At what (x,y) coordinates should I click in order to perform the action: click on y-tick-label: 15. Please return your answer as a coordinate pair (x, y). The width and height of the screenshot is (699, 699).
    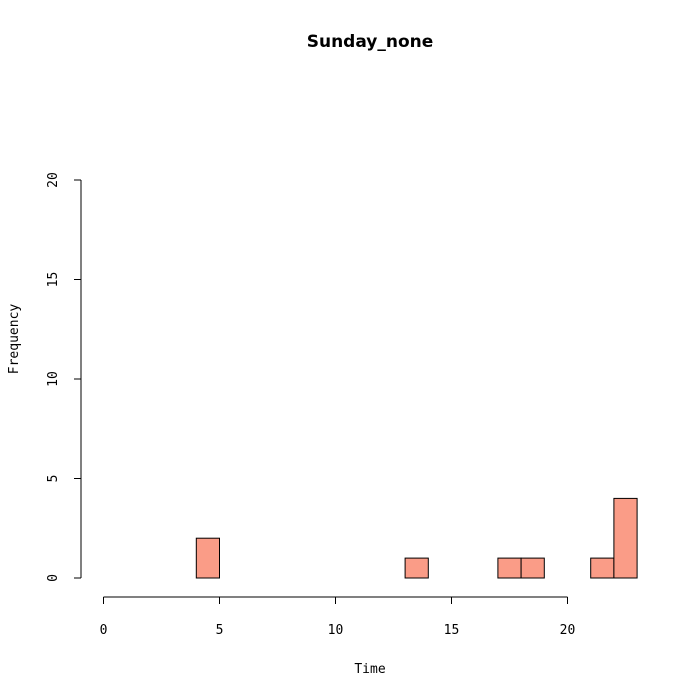
    Looking at the image, I should click on (53, 280).